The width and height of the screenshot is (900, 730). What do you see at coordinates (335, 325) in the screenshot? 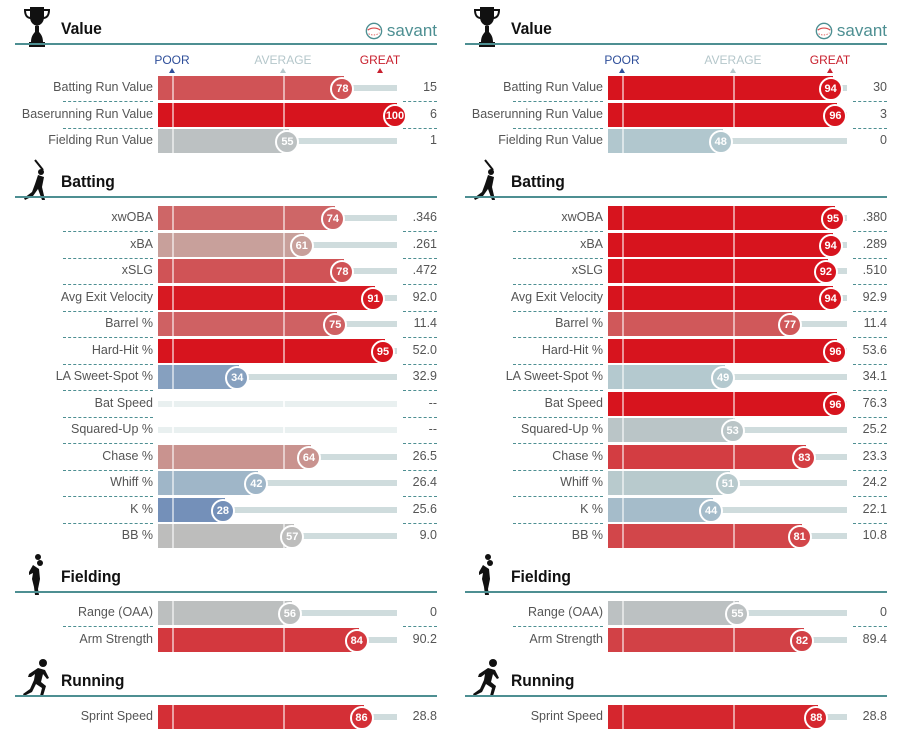
I see `percentile-badge: 75` at bounding box center [335, 325].